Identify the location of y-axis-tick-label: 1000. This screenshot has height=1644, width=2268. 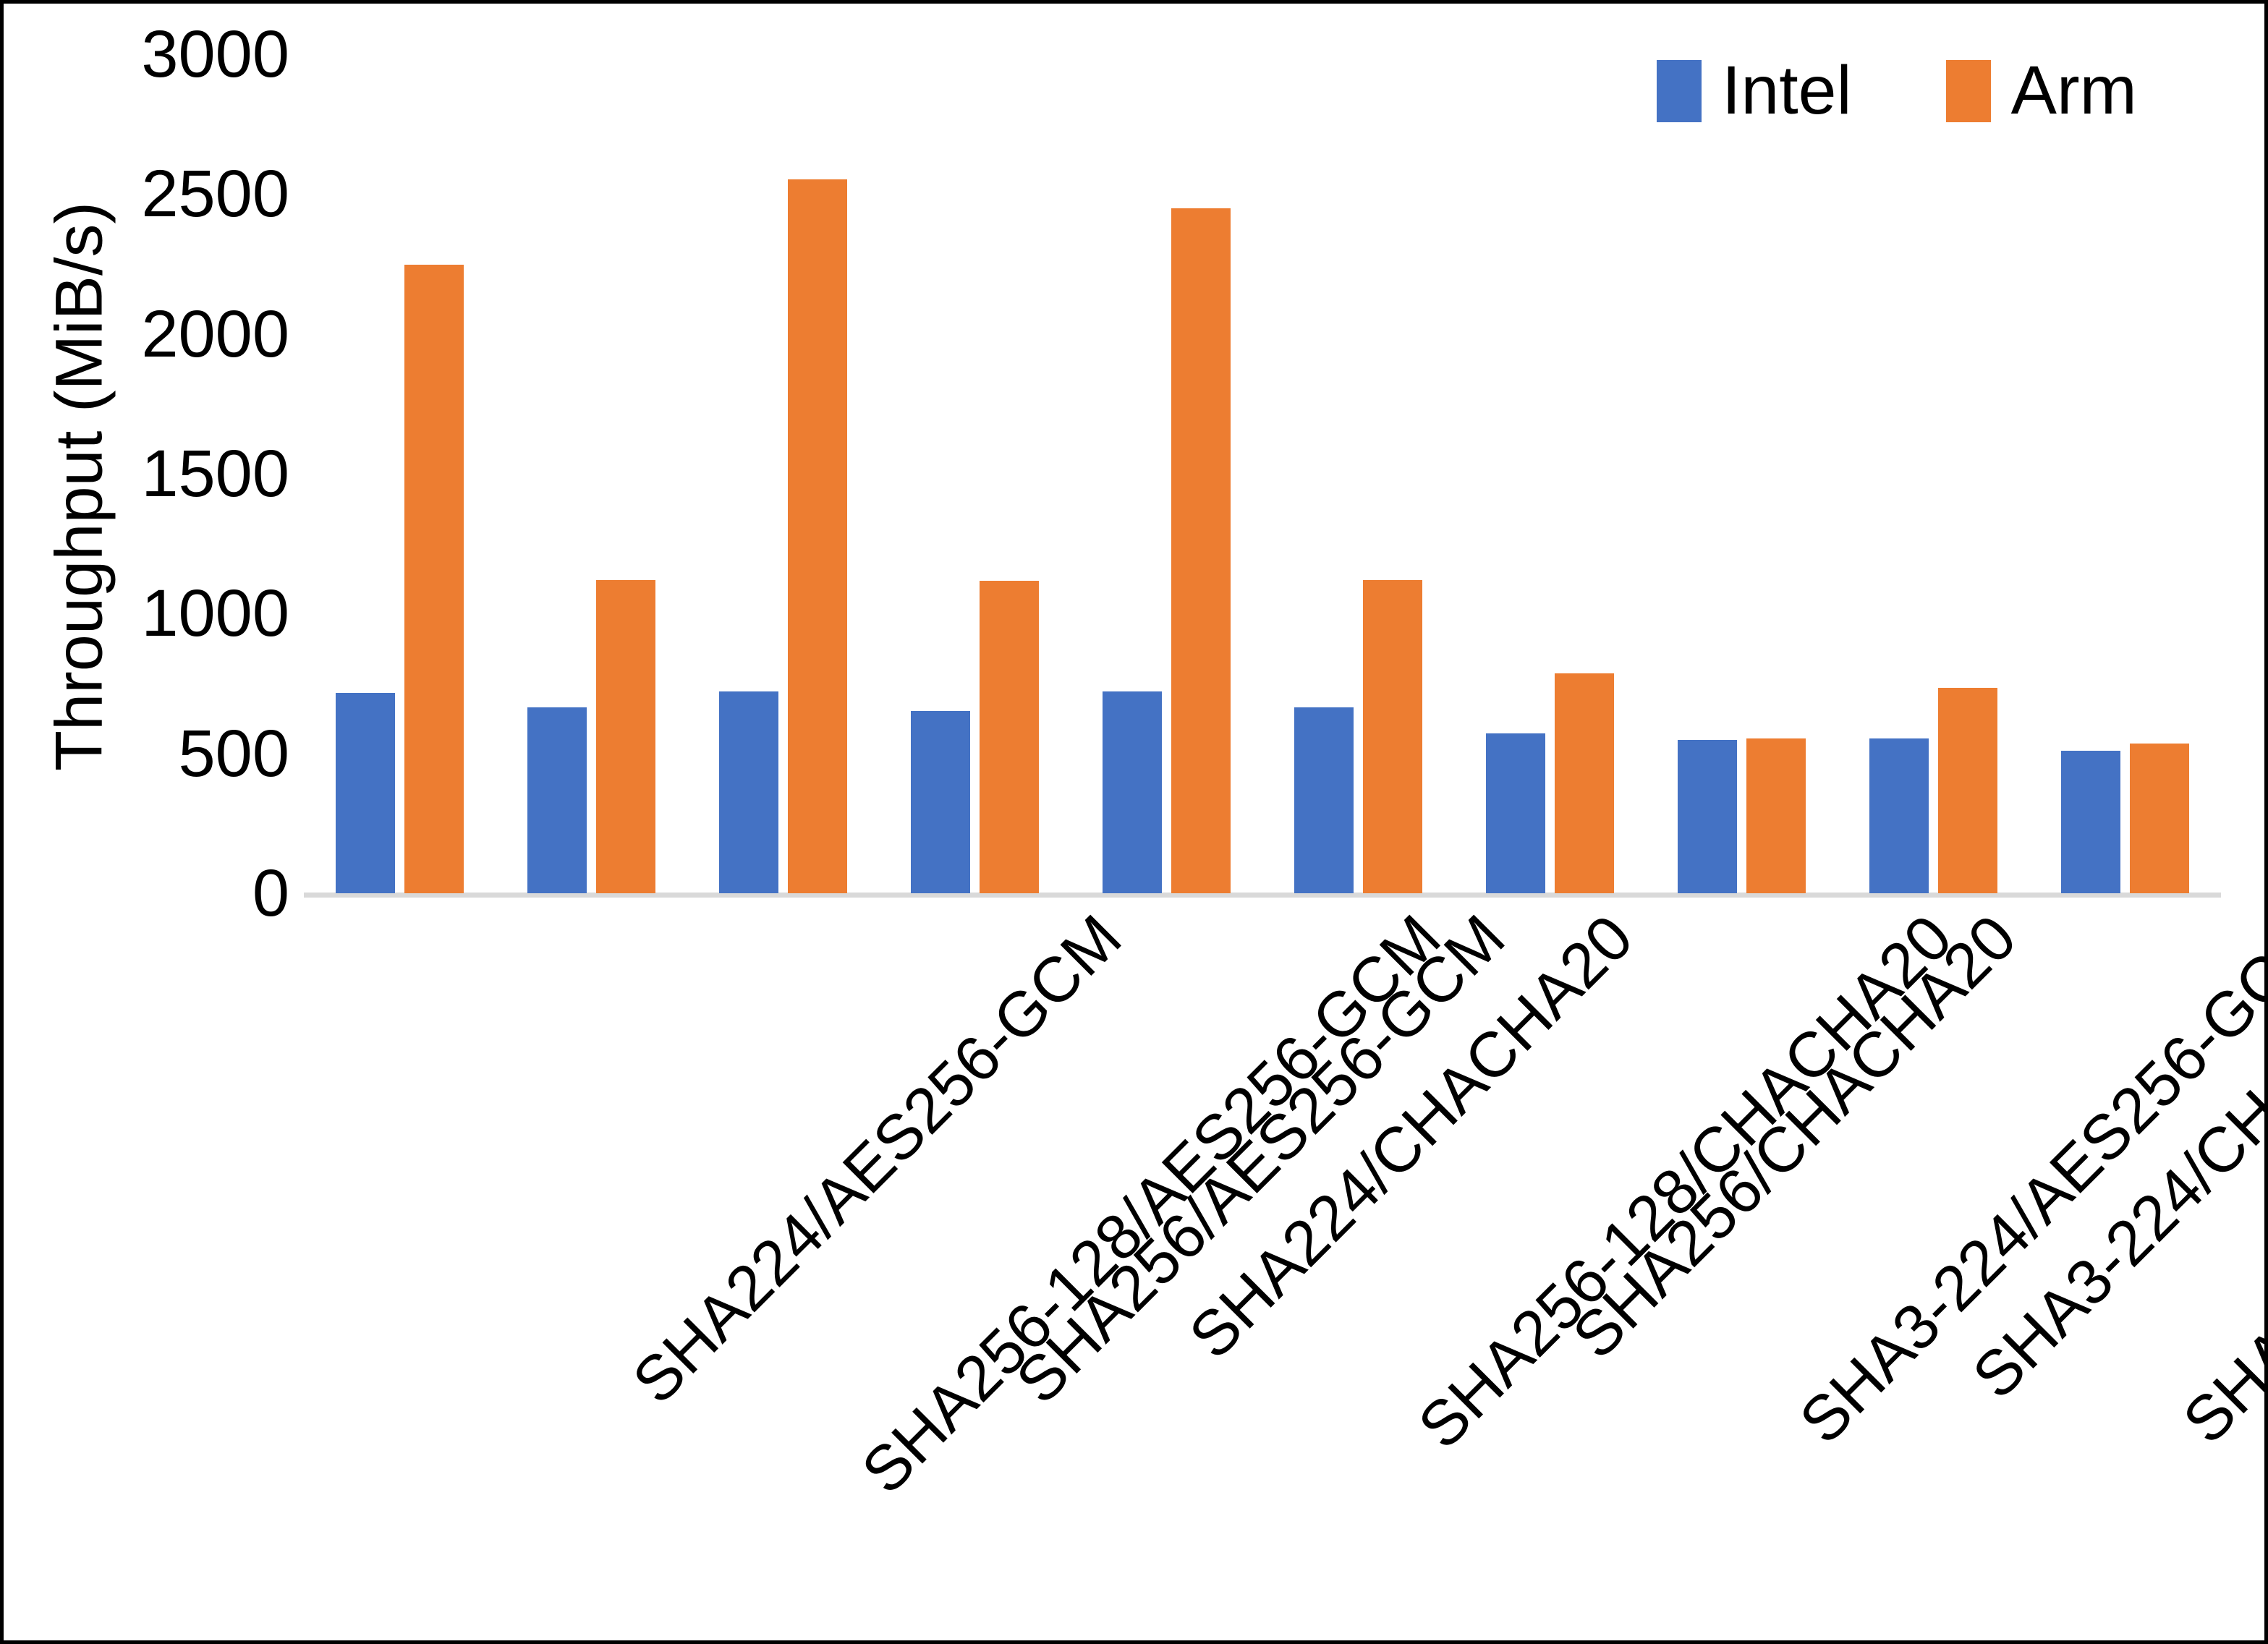
(215, 613).